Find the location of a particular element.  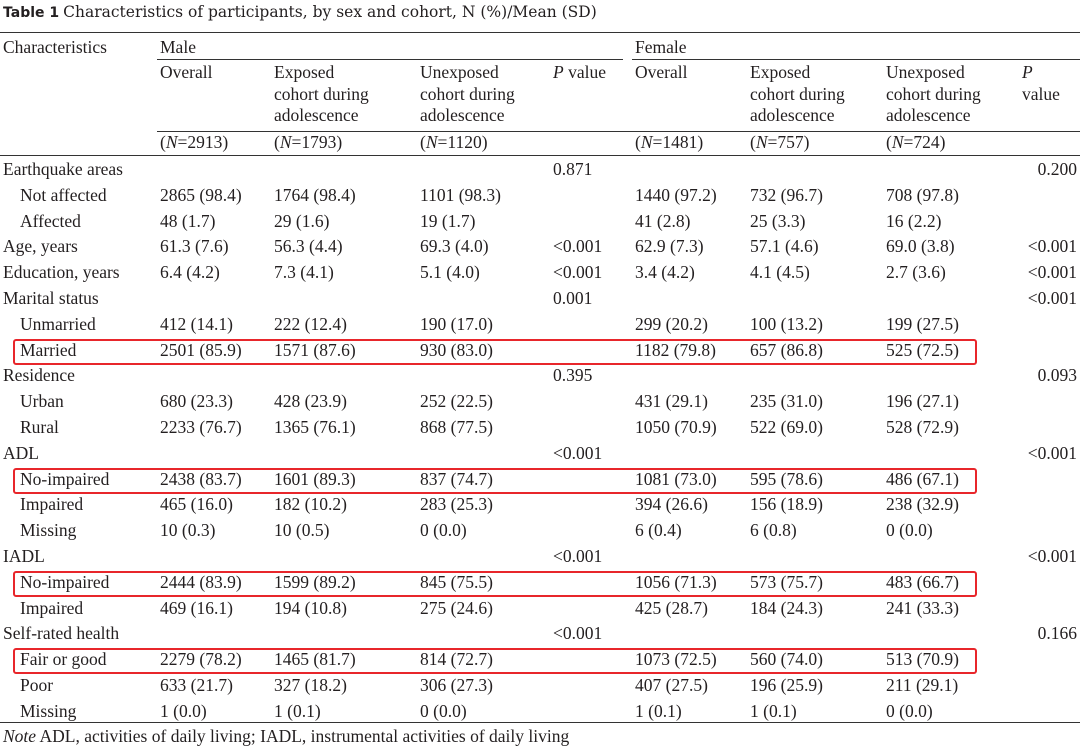

row-label: Marital status is located at coordinates (51, 298).